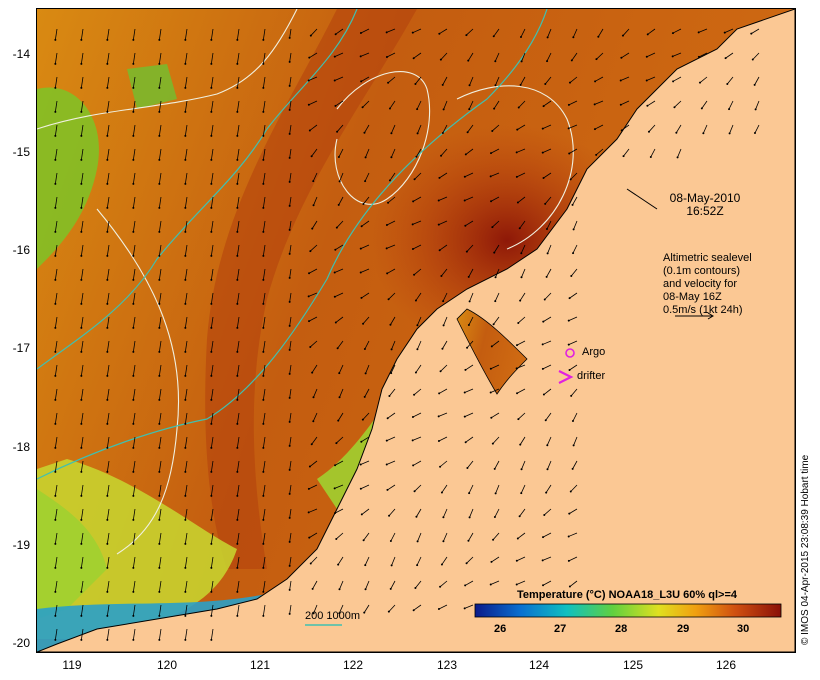 The image size is (820, 680). I want to click on altimetry-legend-line-5: 0.5m/s (1kt 24h), so click(703, 310).